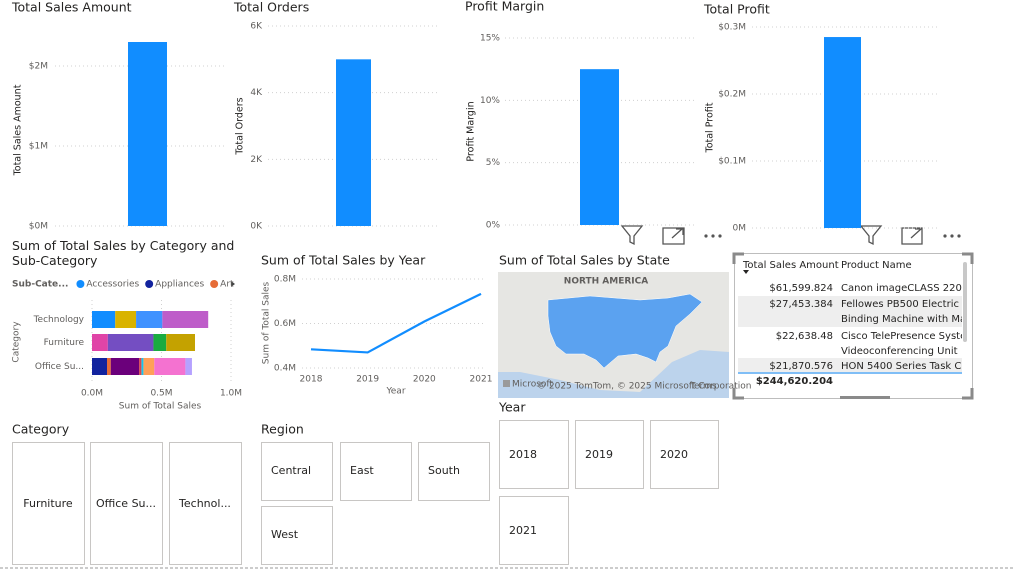  Describe the element at coordinates (512, 407) in the screenshot. I see `slicer-title: Year` at that location.